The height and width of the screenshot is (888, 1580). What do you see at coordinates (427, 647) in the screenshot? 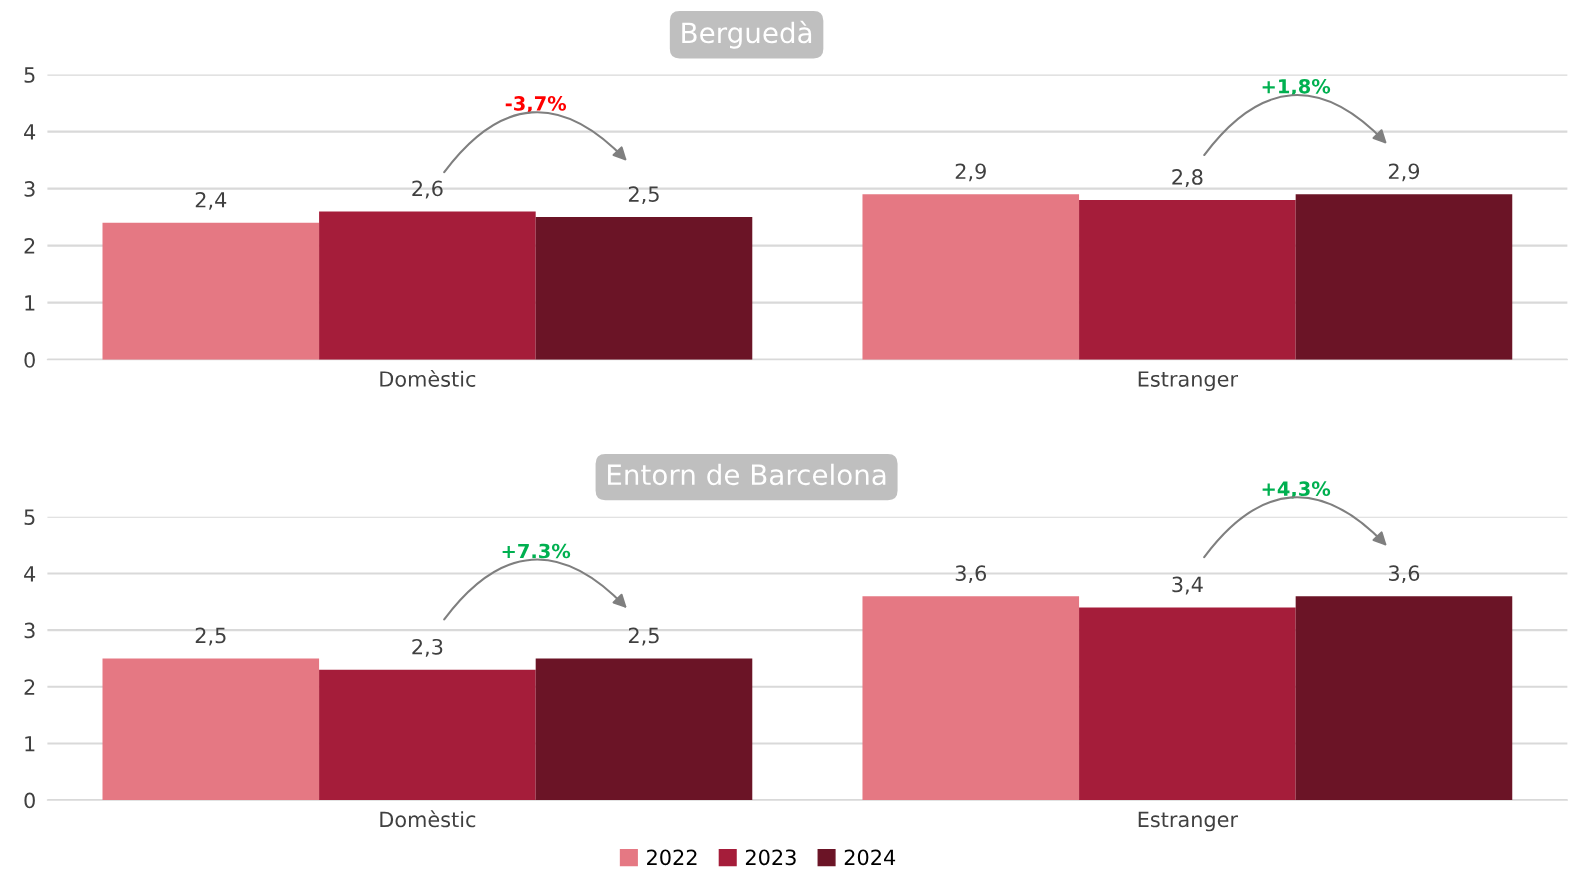
I see `data-label: 2,3` at bounding box center [427, 647].